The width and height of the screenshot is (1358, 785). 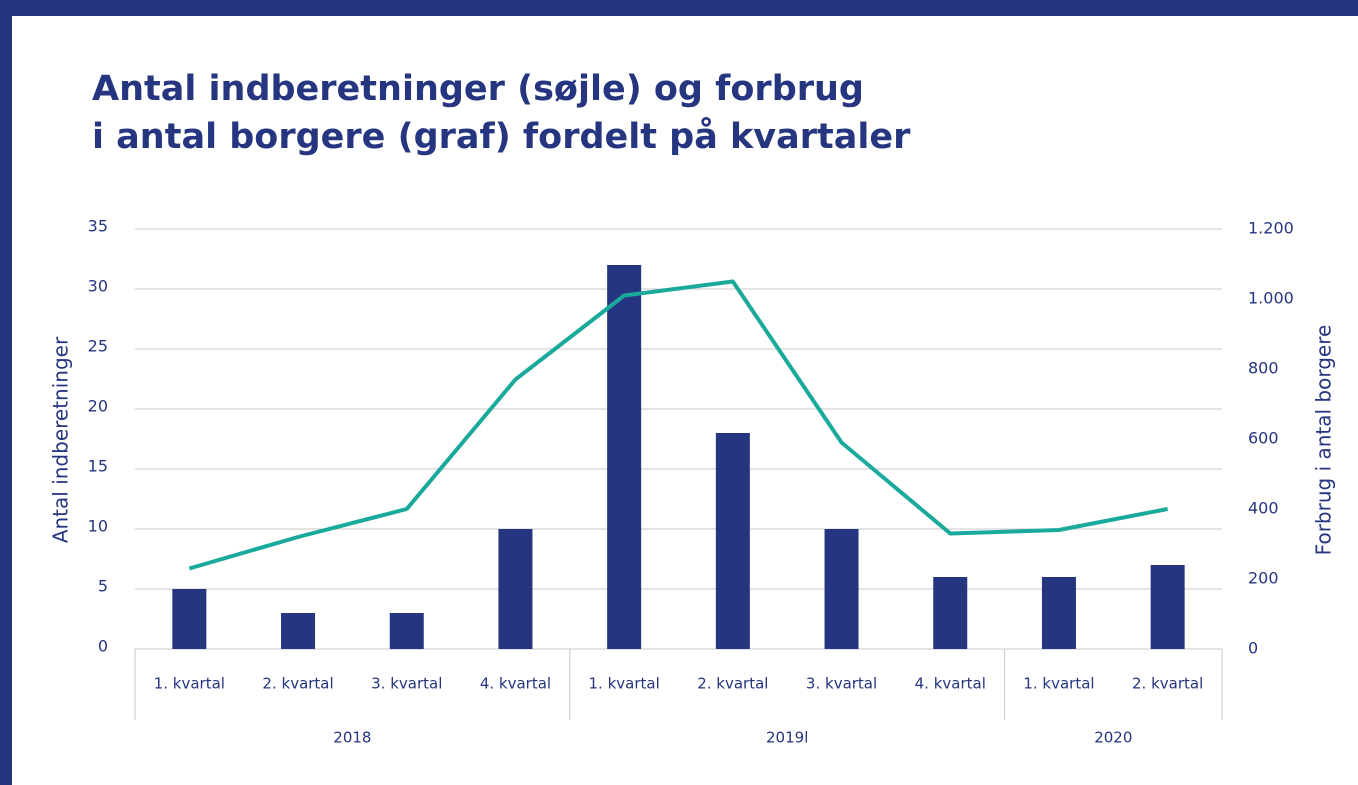 I want to click on y2-tick-label: 400, so click(x=1263, y=508).